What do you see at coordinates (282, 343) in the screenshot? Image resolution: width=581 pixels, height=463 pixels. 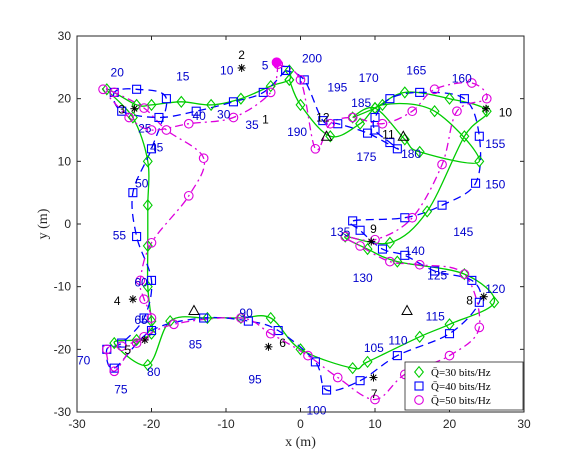 I see `node-label: 6` at bounding box center [282, 343].